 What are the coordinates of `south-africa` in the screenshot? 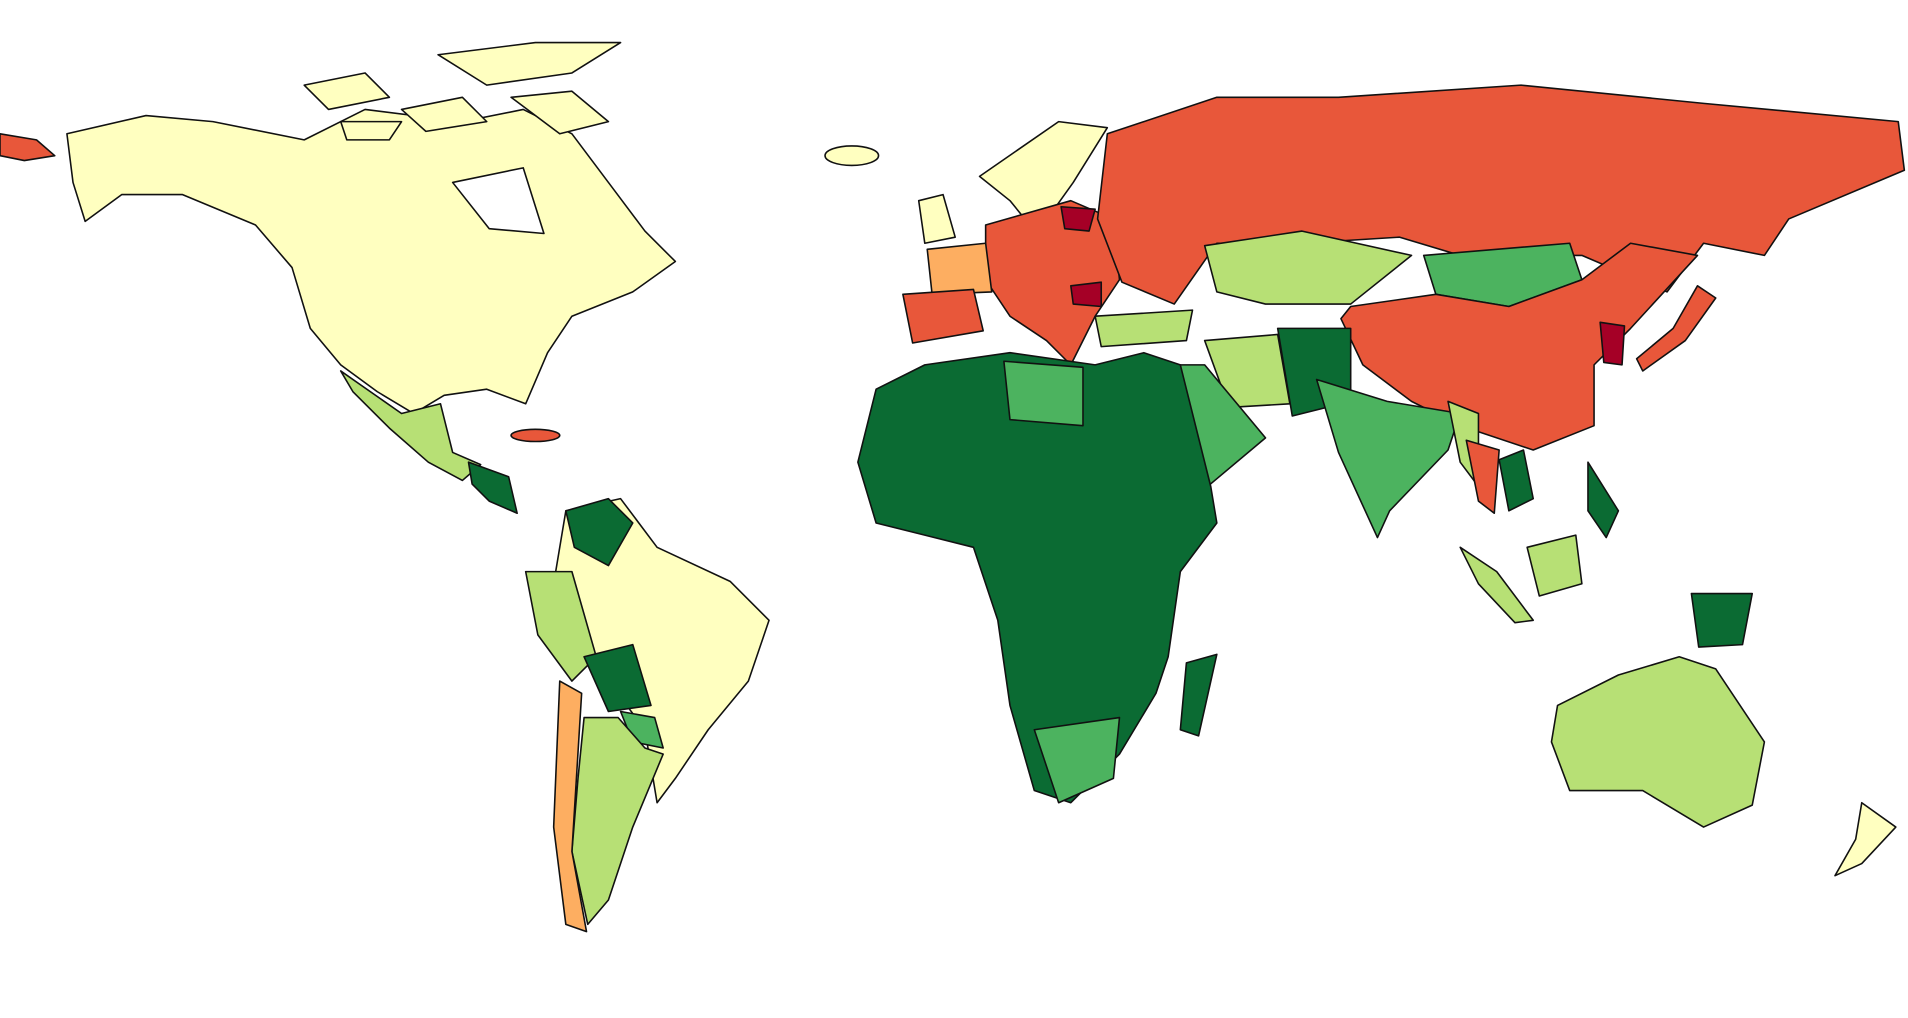 It's located at (1077, 760).